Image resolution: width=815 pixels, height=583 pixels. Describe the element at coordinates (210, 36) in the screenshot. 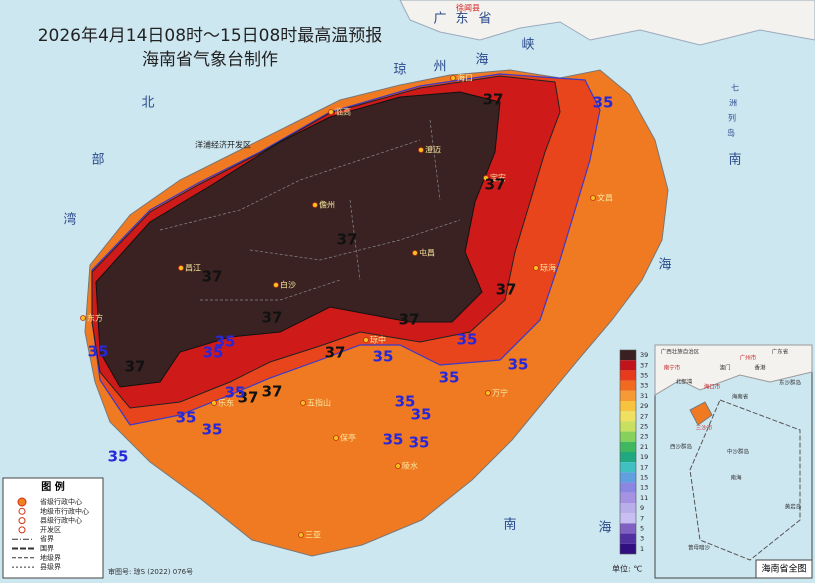

I see `title: 2026年4月14日08时～15日08时最高温预报` at that location.